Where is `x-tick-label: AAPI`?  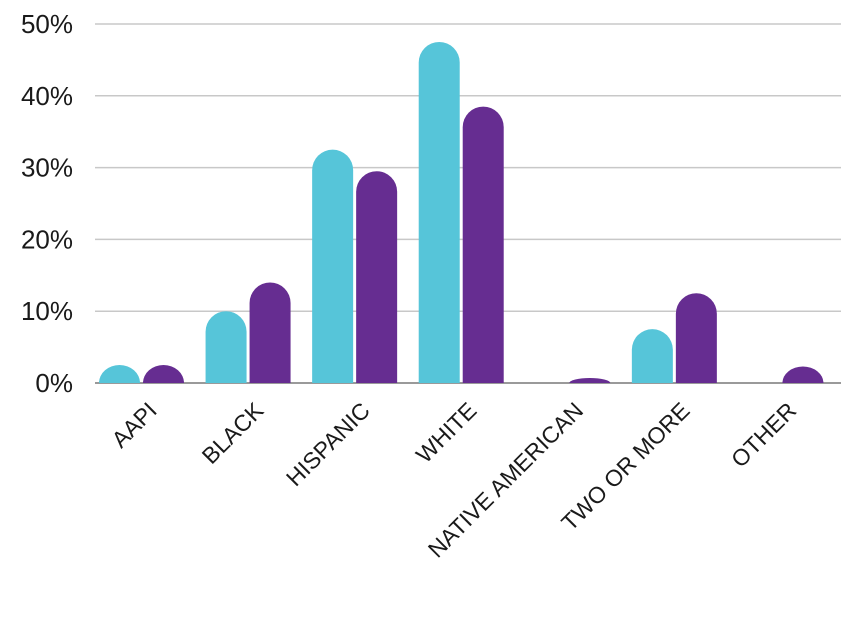 x-tick-label: AAPI is located at coordinates (133, 424).